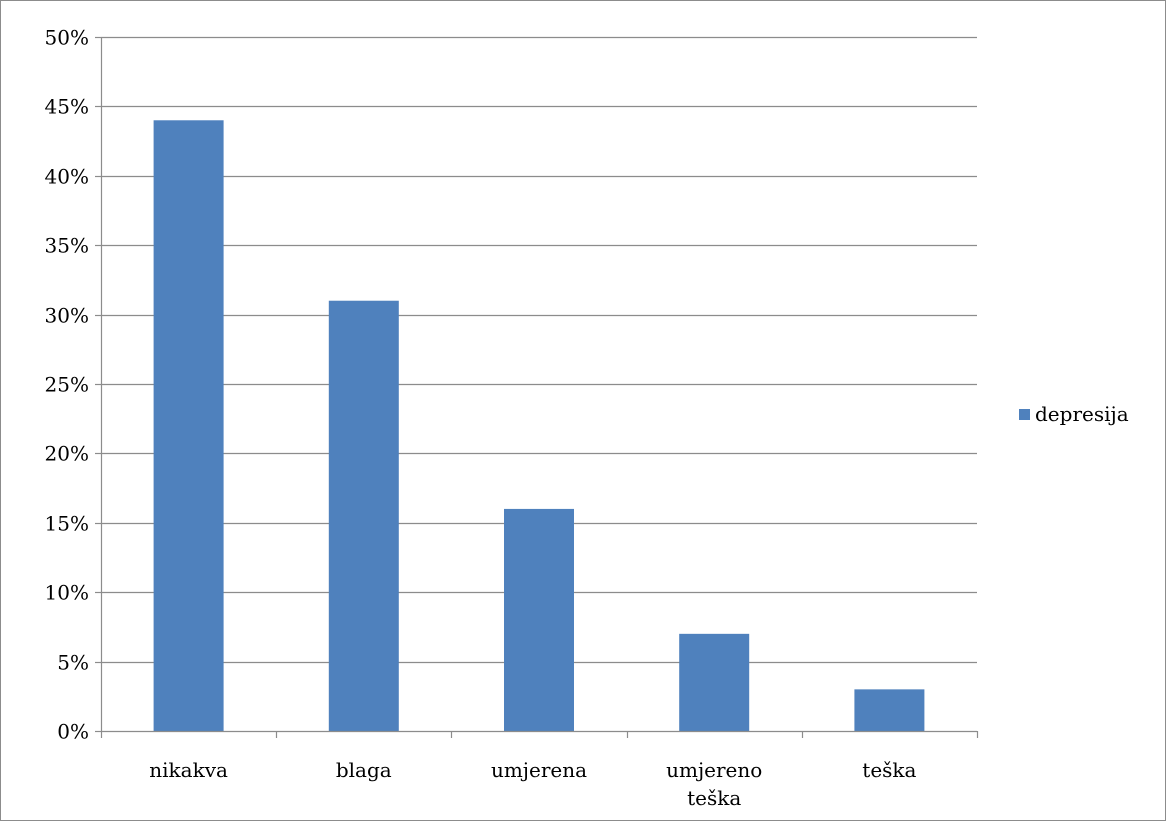 This screenshot has height=822, width=1167. Describe the element at coordinates (1024, 414) in the screenshot. I see `legend-swatch` at that location.